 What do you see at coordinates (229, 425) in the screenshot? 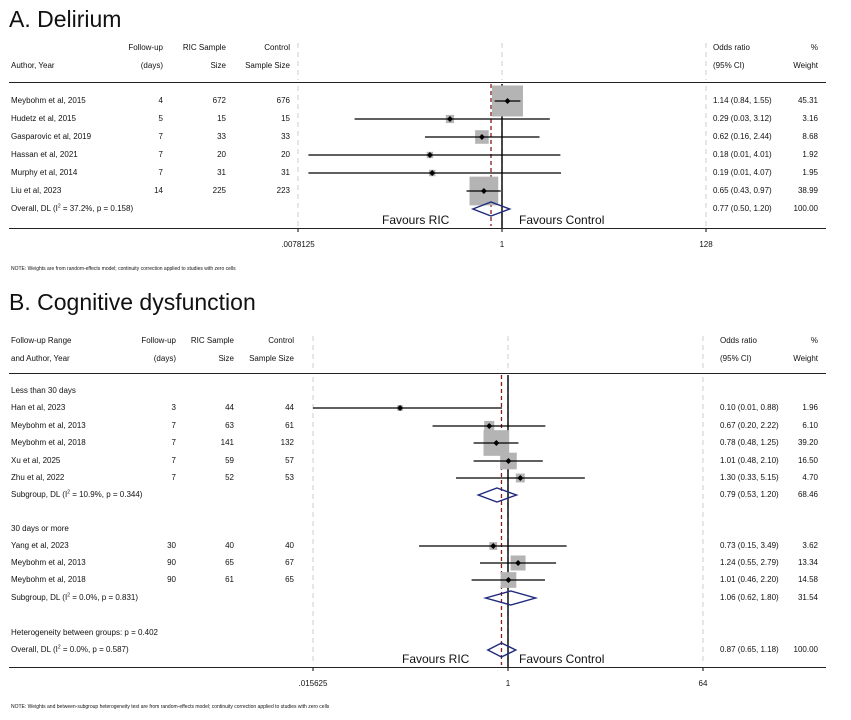
I see `panel-b-group-0-study-ric-1: 63` at bounding box center [229, 425].